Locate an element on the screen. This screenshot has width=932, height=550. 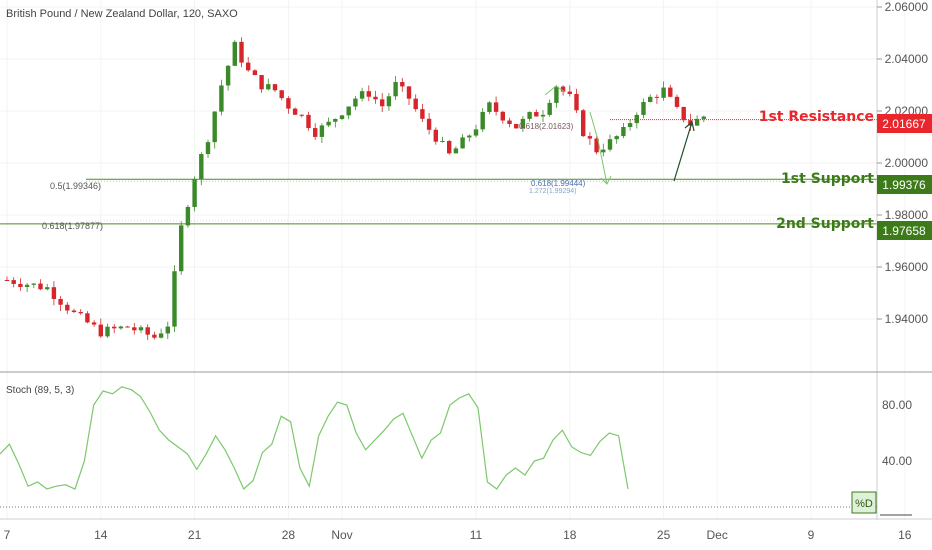
swing-line-top is located at coordinates (555, 90).